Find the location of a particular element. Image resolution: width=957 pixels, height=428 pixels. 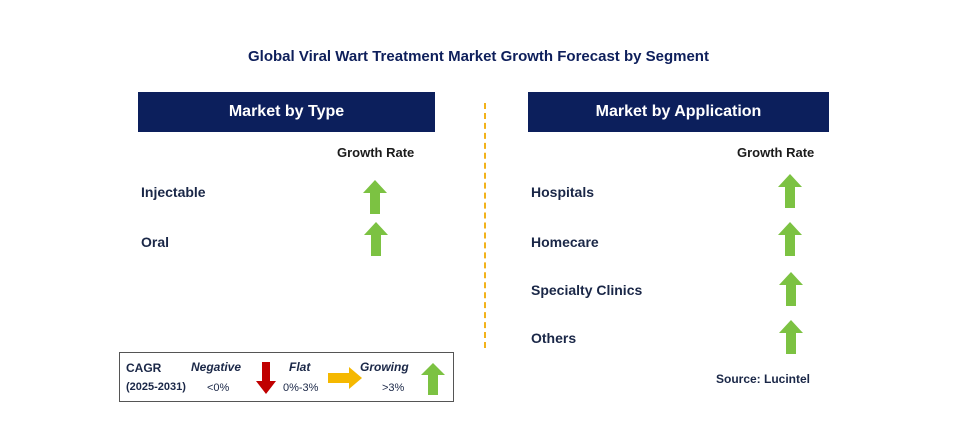

growth-rate-label-type: Growth Rate is located at coordinates (376, 152).